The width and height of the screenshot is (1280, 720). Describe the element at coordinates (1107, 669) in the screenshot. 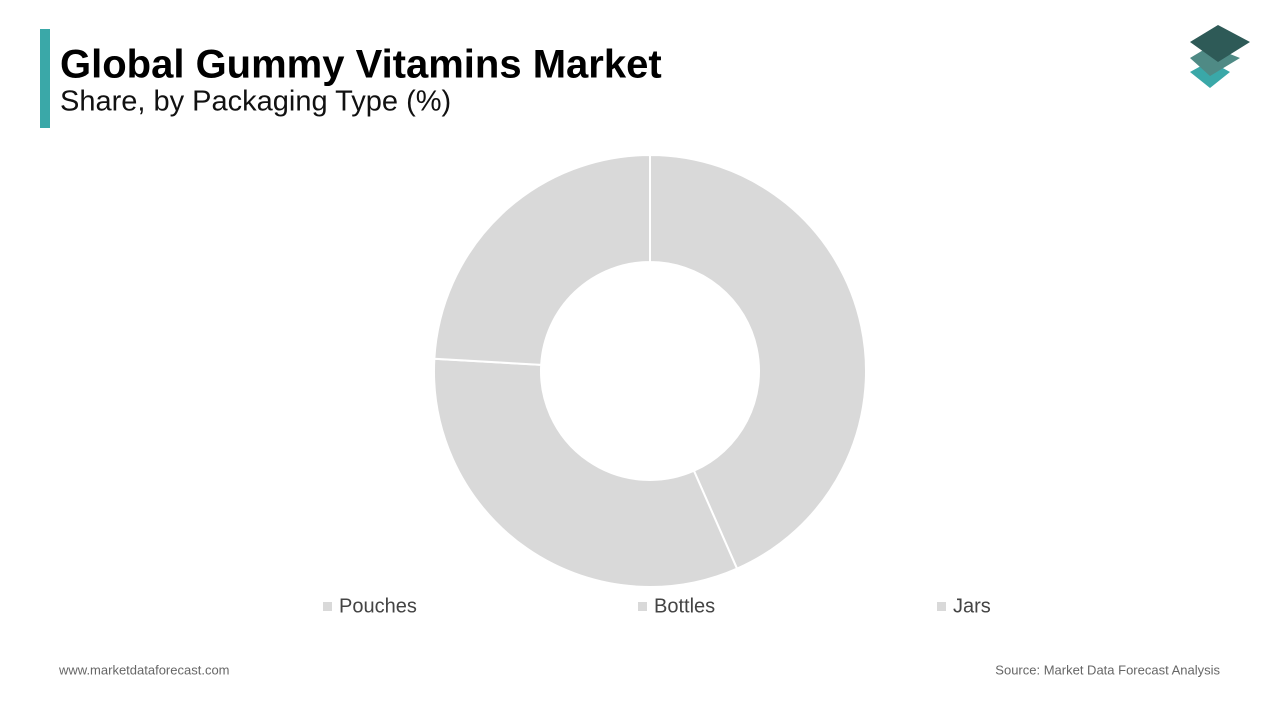

I see `source: Source: Market Data Forecast Analysis` at that location.